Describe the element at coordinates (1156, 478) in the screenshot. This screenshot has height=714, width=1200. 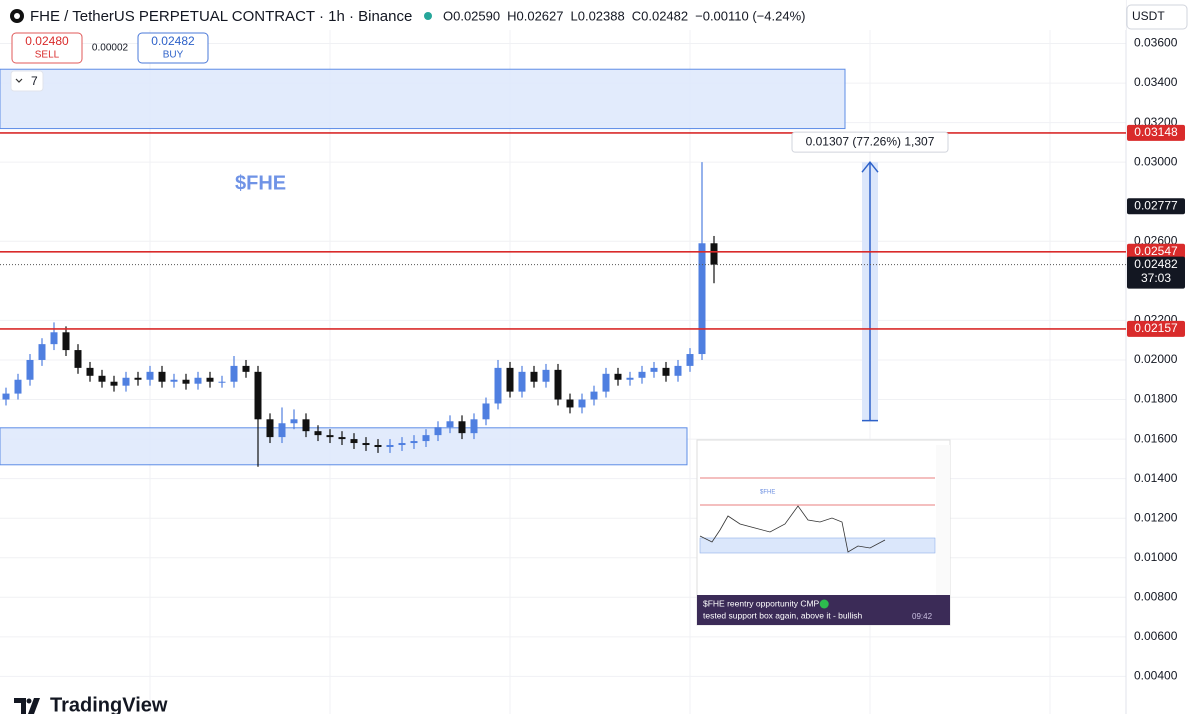
I see `y-tick-label: 0.01400` at that location.